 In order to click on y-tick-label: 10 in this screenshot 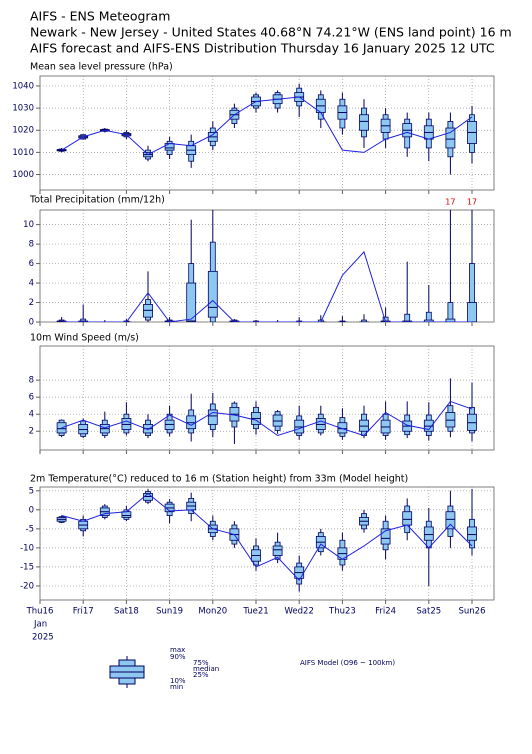, I will do `click(28, 225)`.